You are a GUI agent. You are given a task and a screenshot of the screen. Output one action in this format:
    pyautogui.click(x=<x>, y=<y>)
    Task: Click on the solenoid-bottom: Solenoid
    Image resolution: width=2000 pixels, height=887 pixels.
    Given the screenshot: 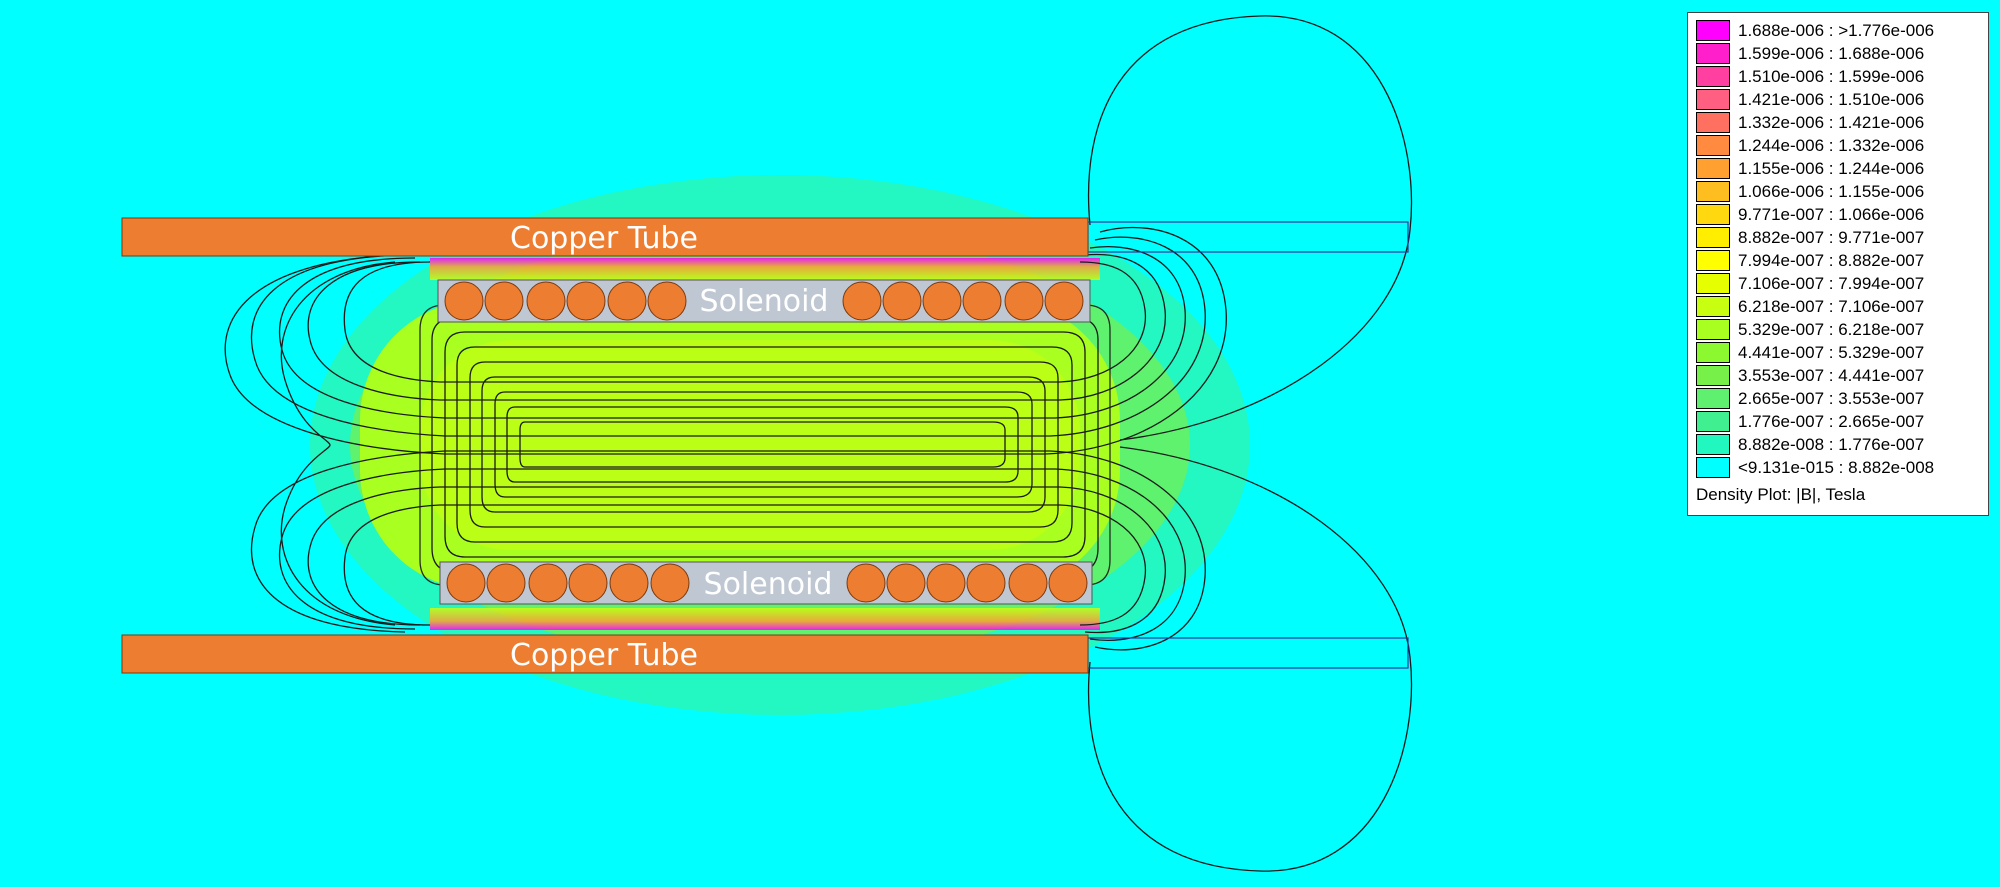 What is the action you would take?
    pyautogui.click(x=766, y=583)
    